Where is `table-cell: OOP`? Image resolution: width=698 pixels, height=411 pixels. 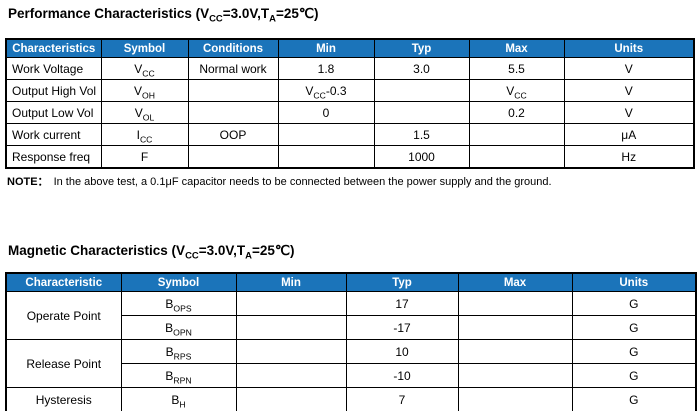
table-cell: OOP is located at coordinates (233, 134).